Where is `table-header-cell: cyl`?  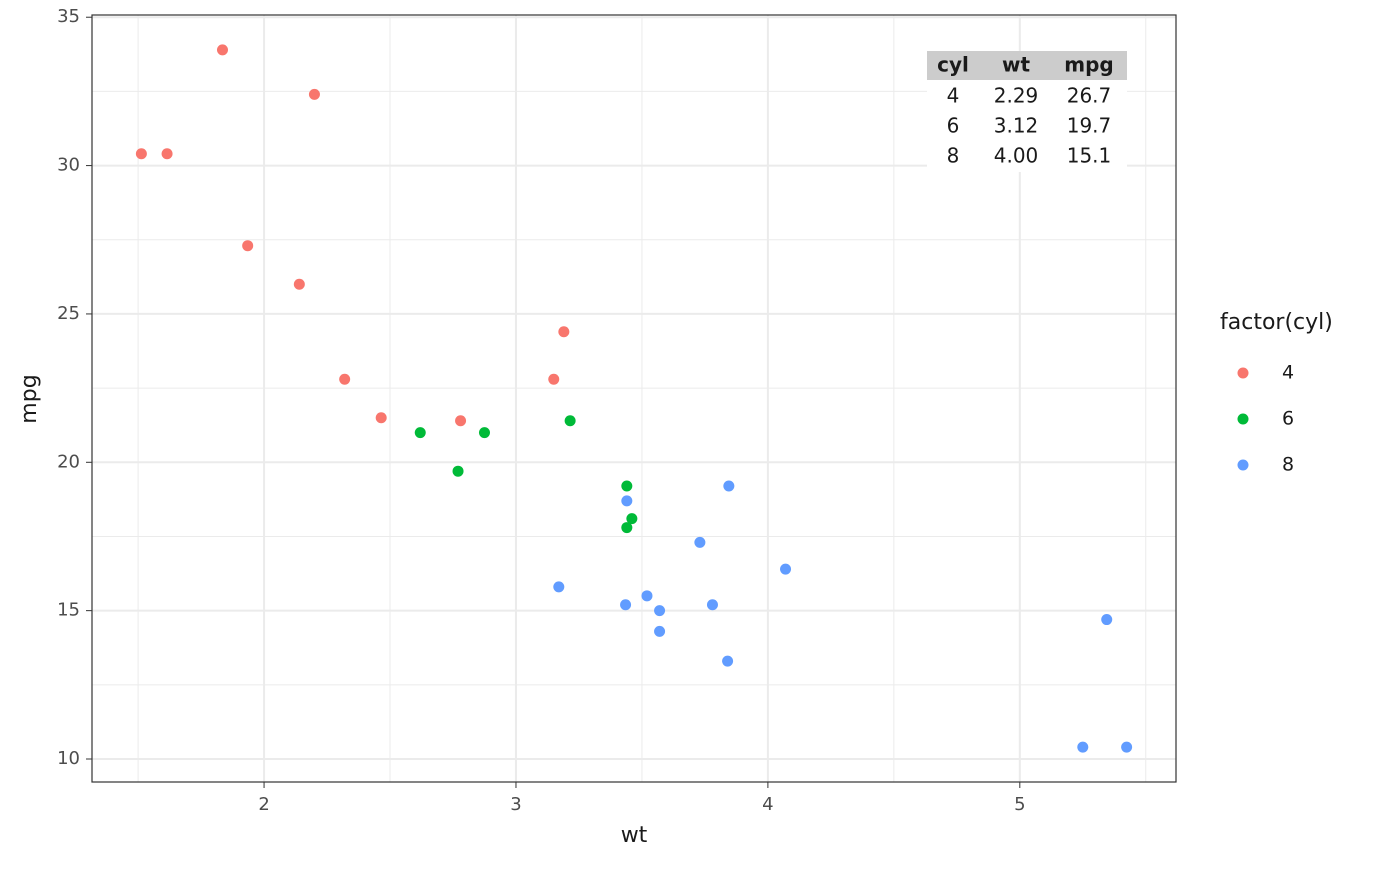
table-header-cell: cyl is located at coordinates (953, 65).